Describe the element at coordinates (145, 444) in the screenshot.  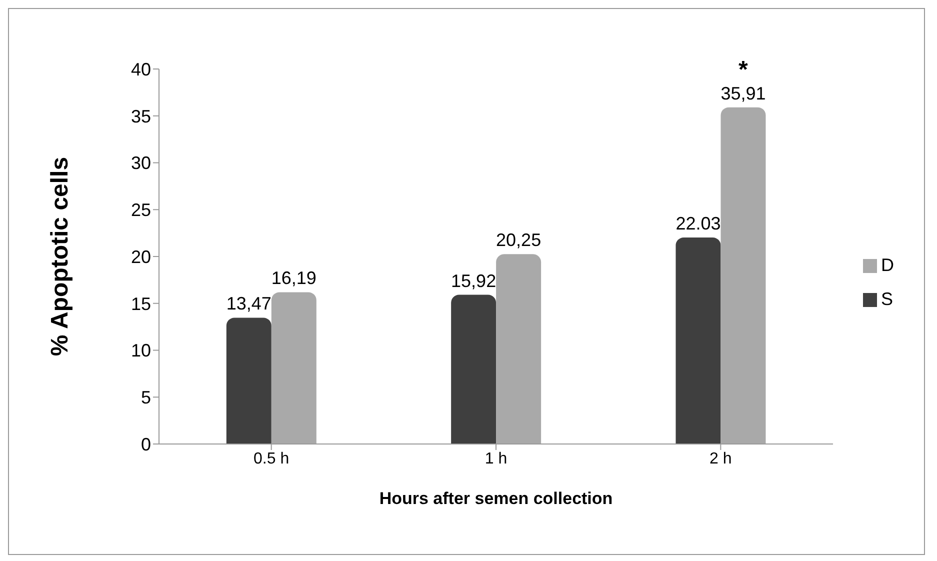
I see `y-tick-label: 0` at that location.